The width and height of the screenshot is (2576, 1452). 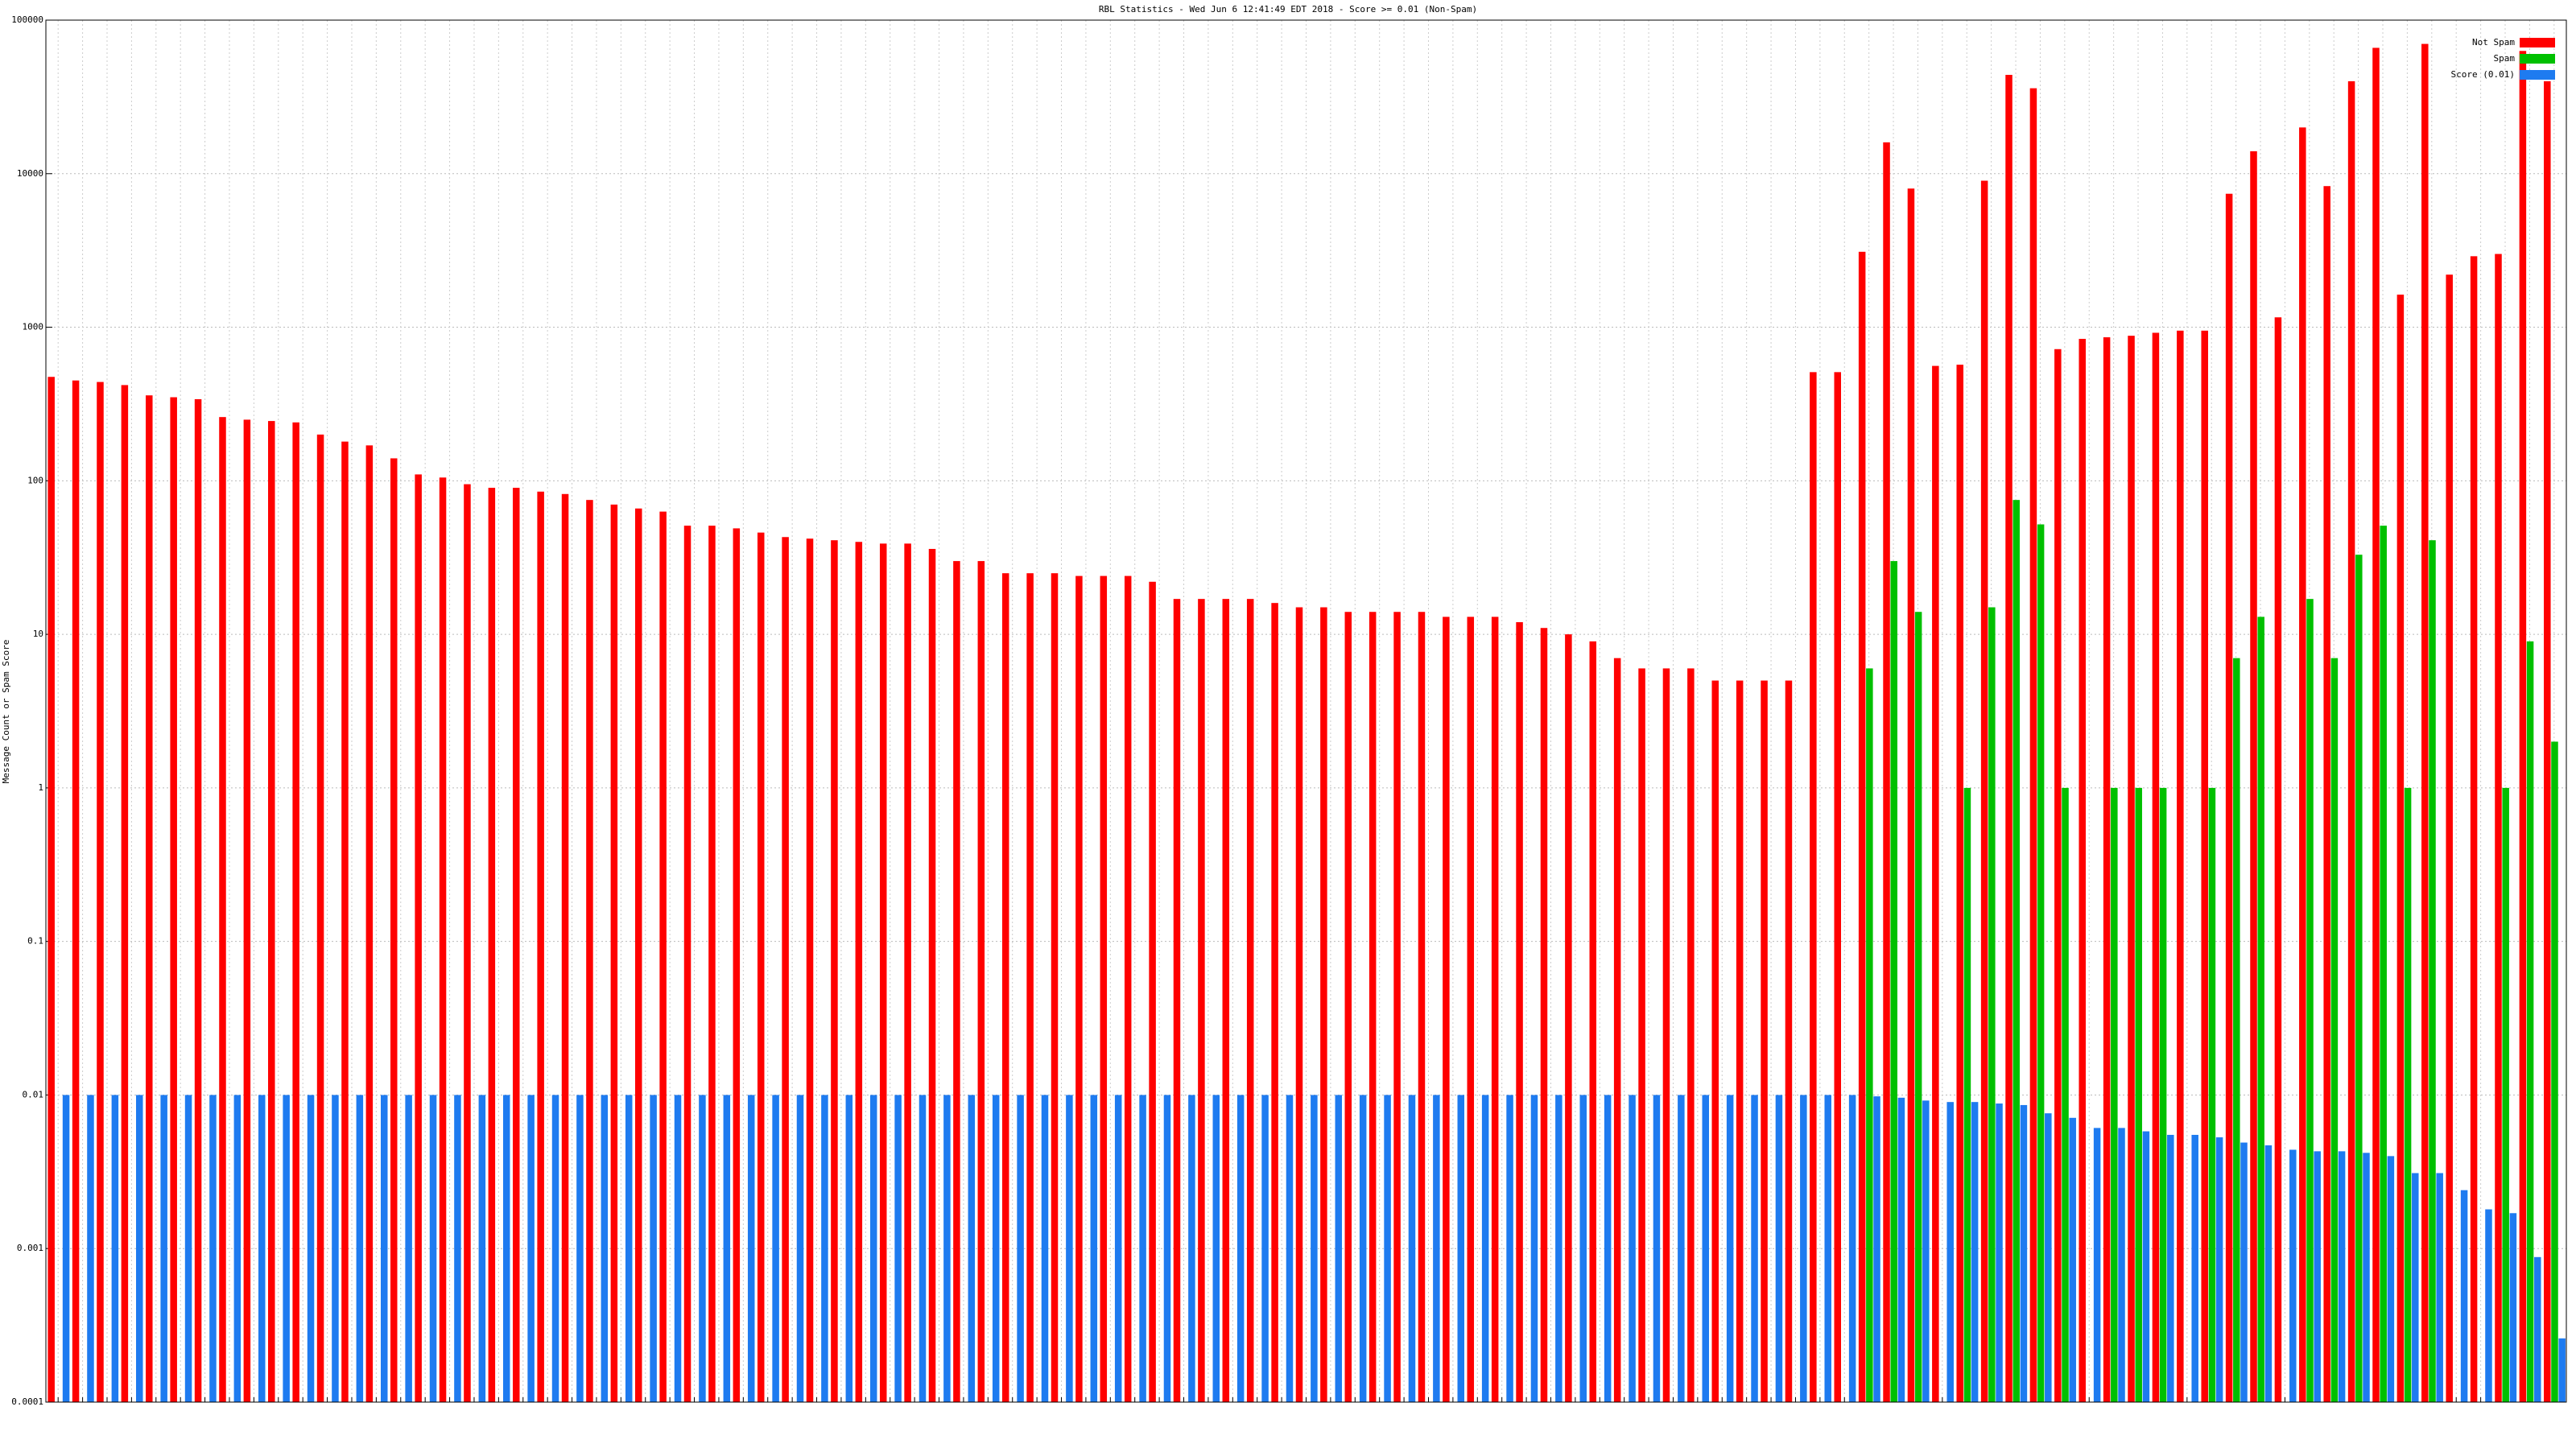 I want to click on y-tick-label: 0.001, so click(x=30, y=1248).